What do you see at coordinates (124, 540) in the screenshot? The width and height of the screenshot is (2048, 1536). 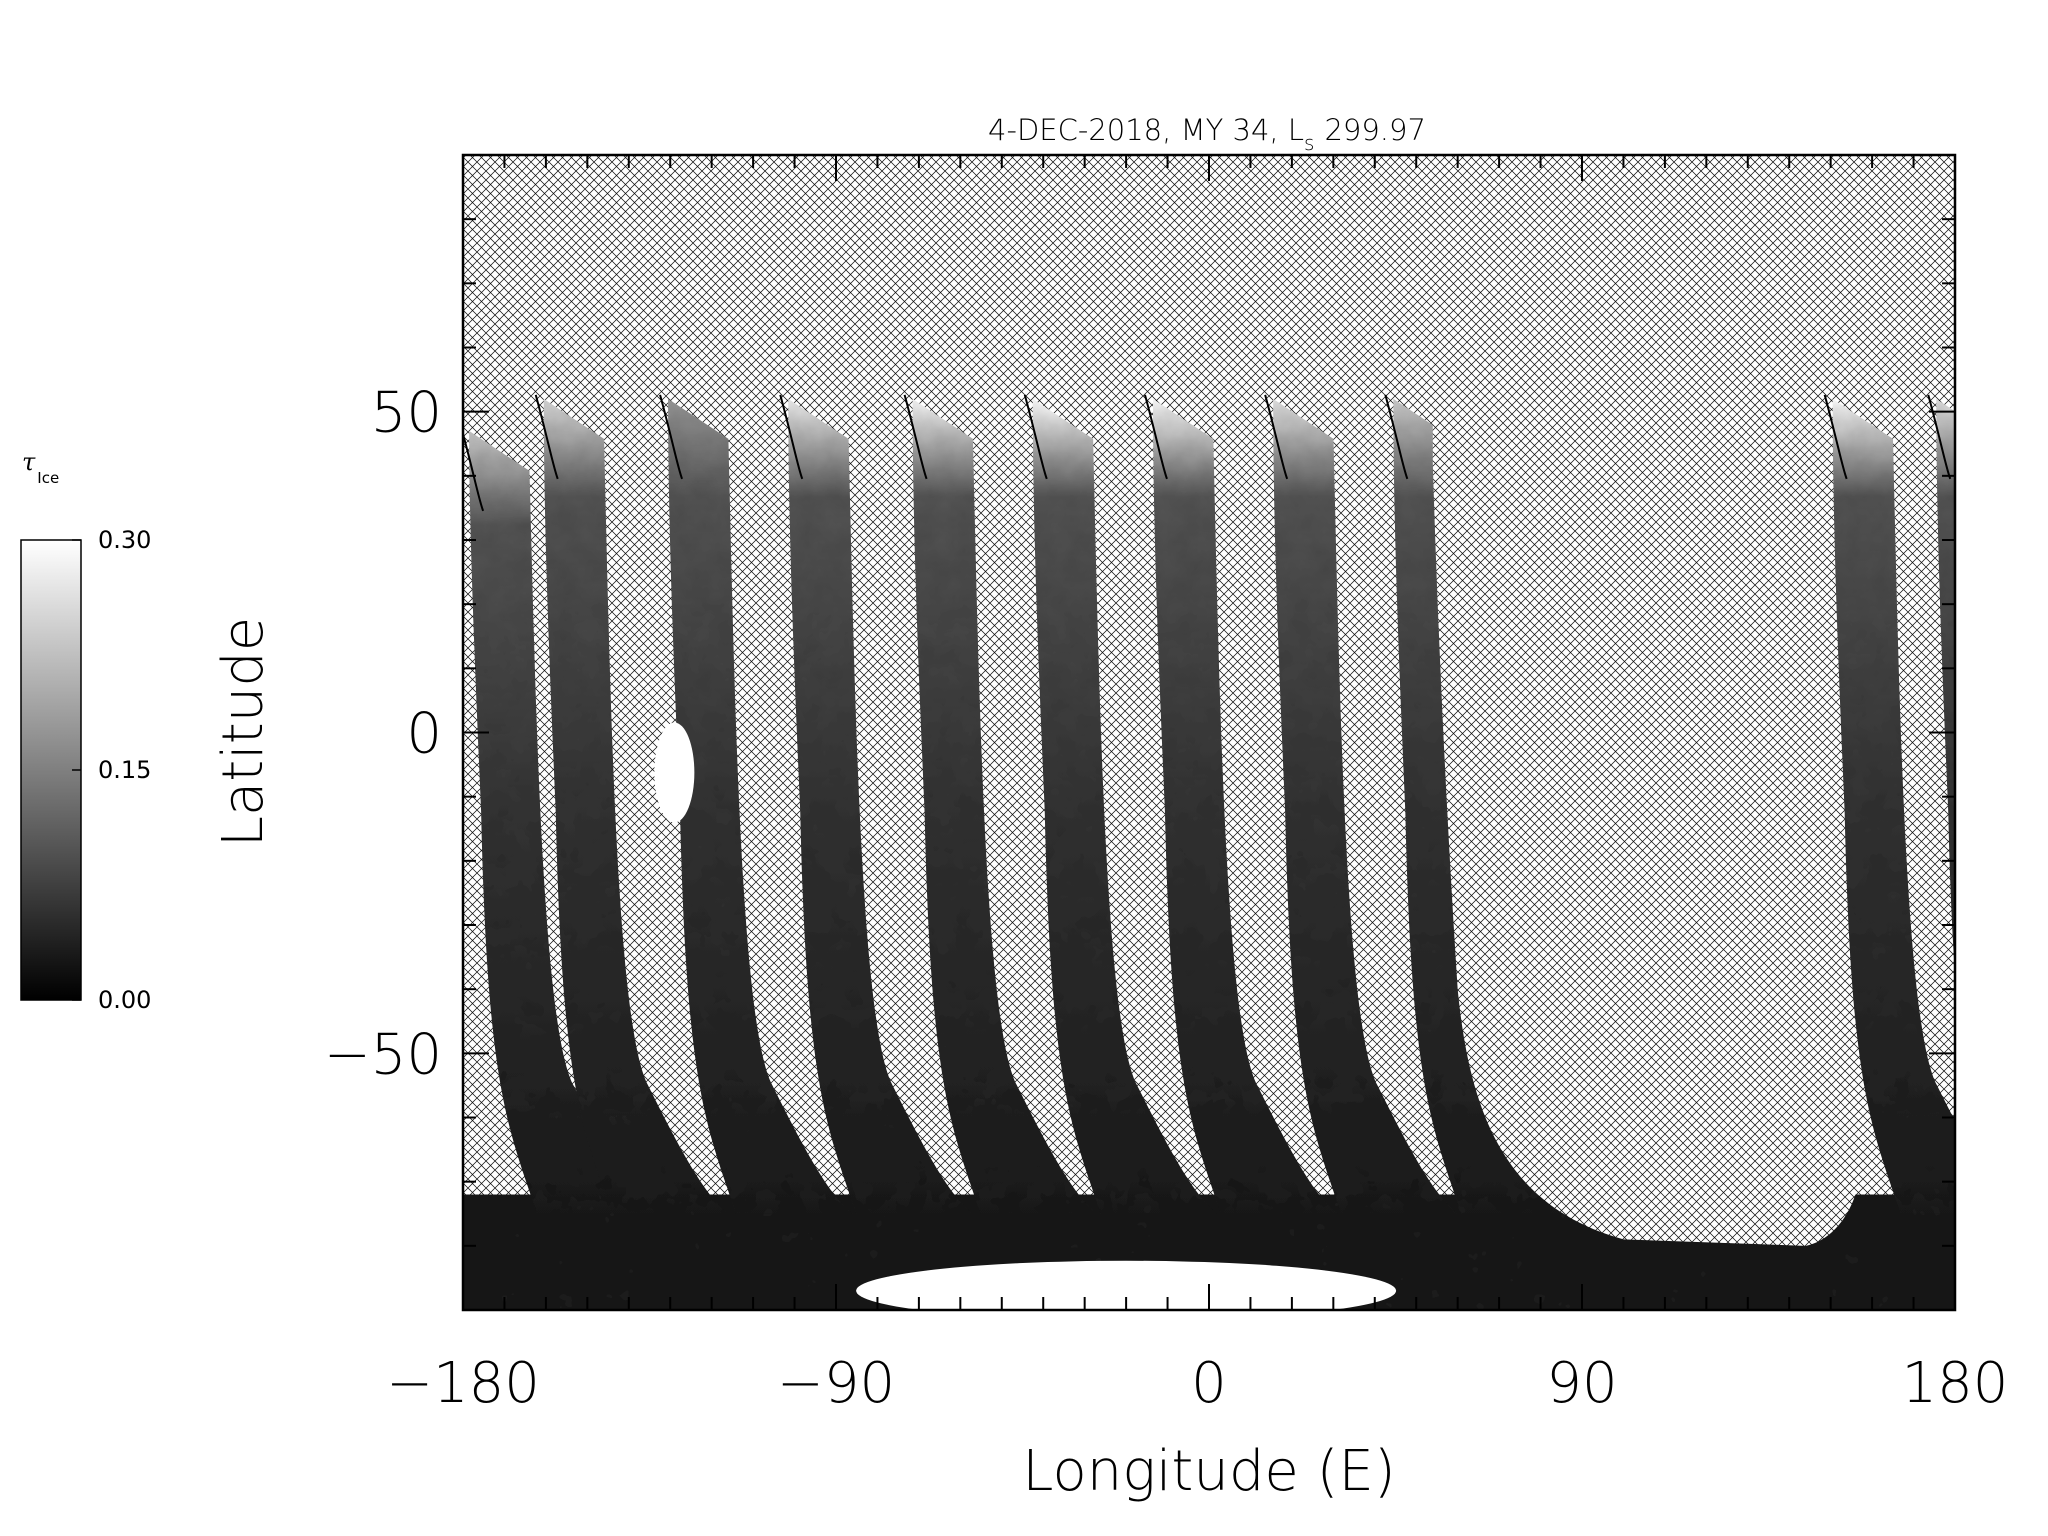 I see `colorbar-tick-label: 0.30` at bounding box center [124, 540].